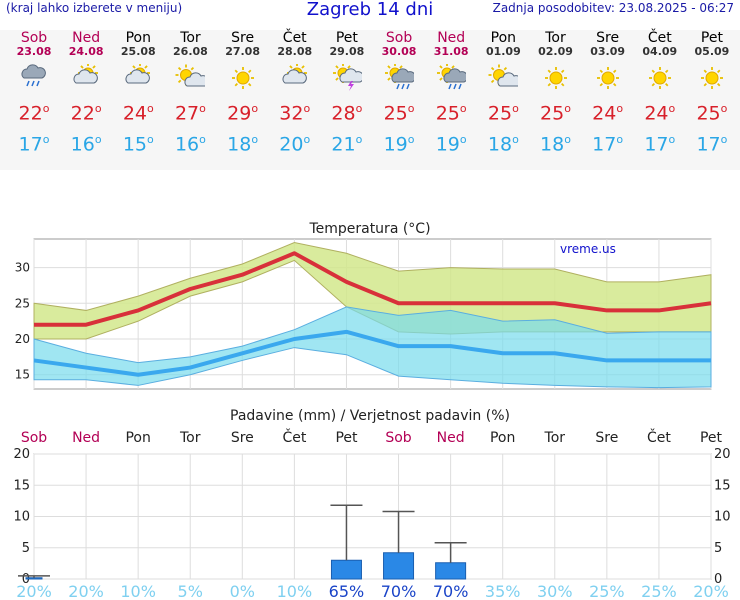  I want to click on min-temp: 21o, so click(347, 142).